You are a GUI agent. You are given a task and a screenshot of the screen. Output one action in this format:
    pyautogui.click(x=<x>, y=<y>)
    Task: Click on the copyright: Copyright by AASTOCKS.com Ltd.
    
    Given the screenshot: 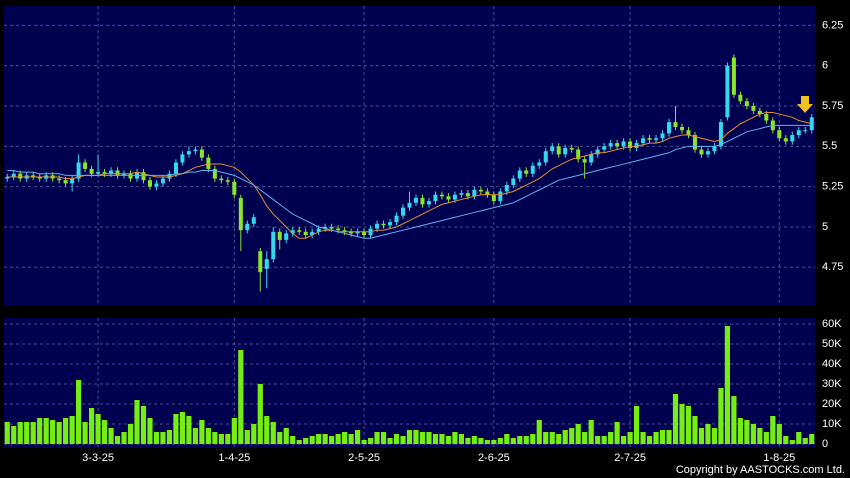 What is the action you would take?
    pyautogui.click(x=760, y=470)
    